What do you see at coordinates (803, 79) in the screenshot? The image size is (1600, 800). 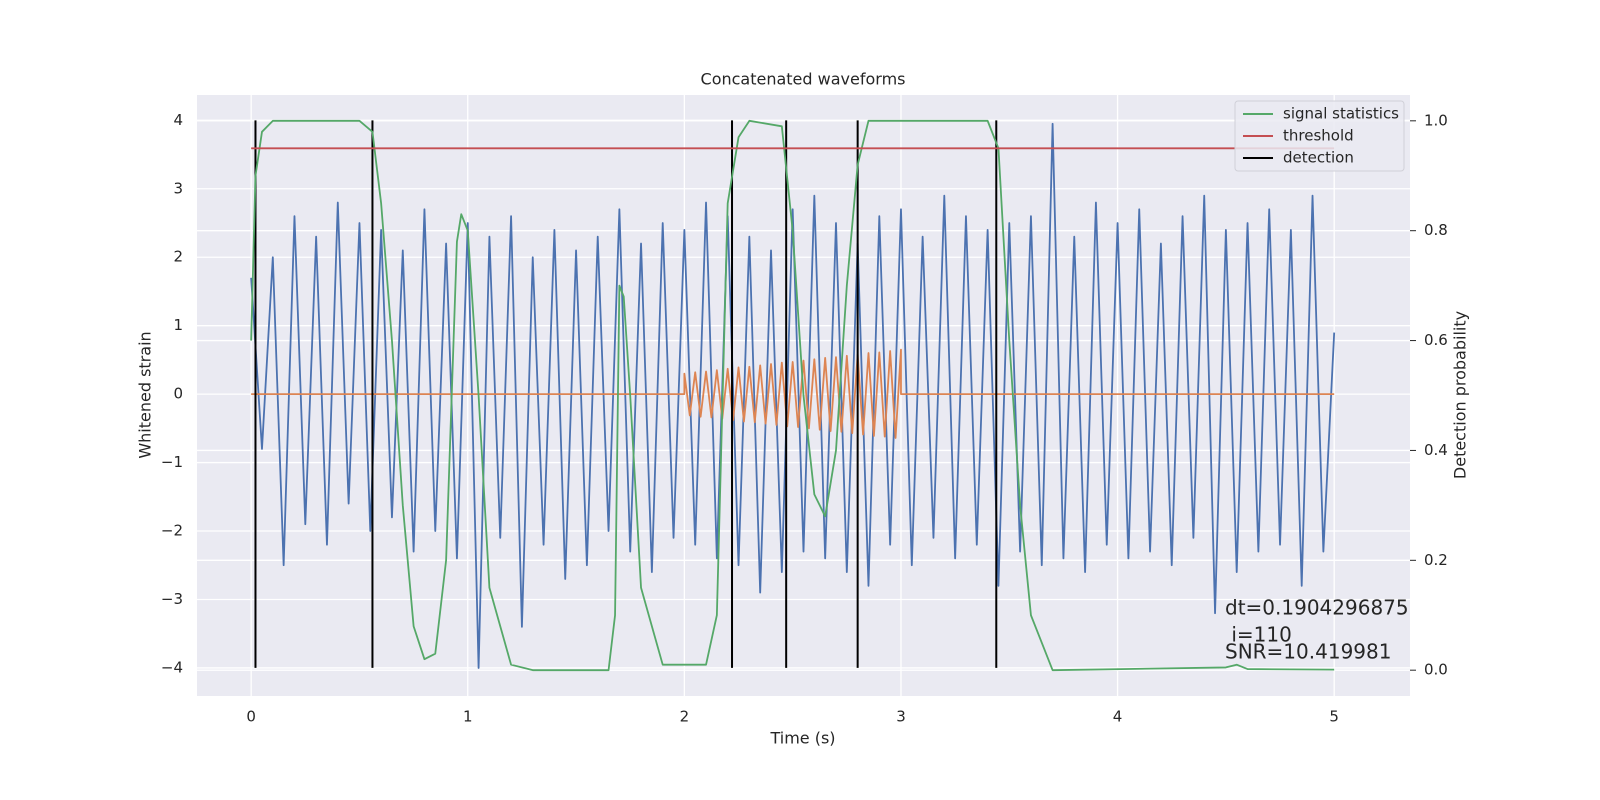 I see `chart-title: Concatenated waveforms` at bounding box center [803, 79].